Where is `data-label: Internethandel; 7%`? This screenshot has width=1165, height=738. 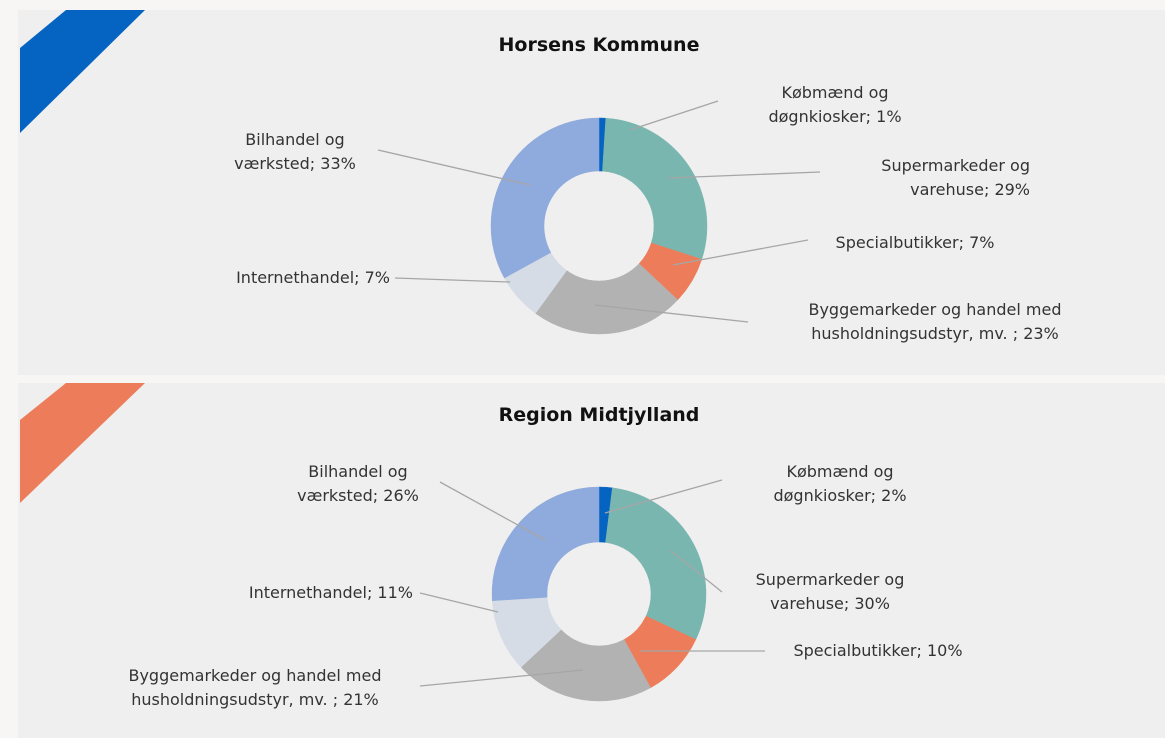
data-label: Internethandel; 7% is located at coordinates (313, 277).